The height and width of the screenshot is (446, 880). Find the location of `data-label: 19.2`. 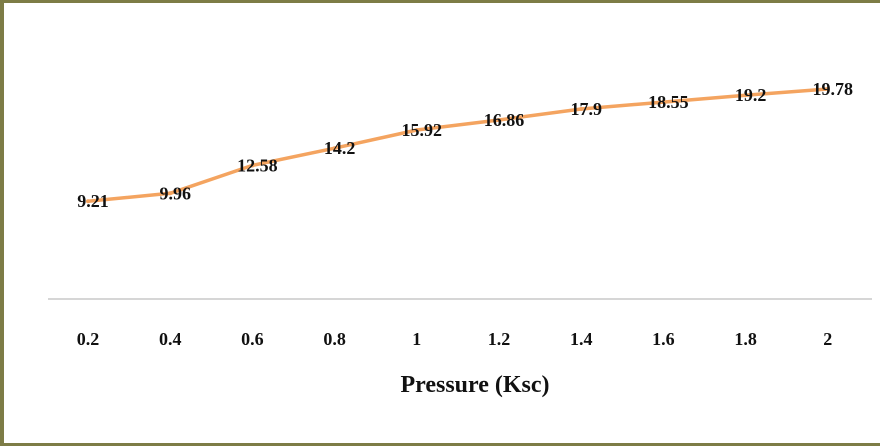

data-label: 19.2 is located at coordinates (751, 95).